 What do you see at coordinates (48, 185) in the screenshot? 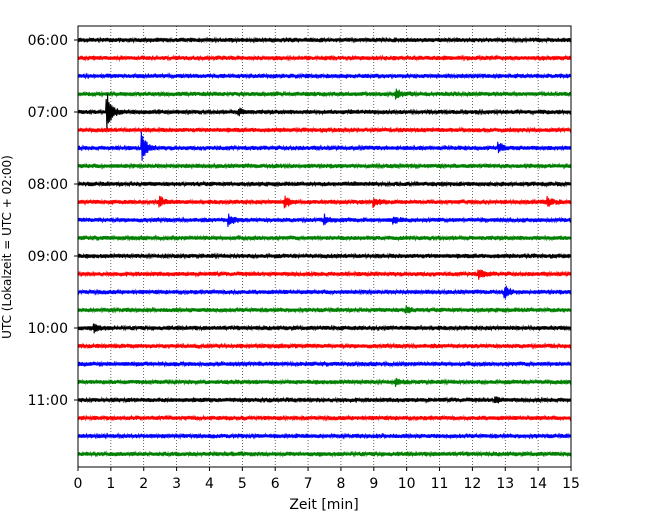
I see `y-tick-label: 08:00` at bounding box center [48, 185].